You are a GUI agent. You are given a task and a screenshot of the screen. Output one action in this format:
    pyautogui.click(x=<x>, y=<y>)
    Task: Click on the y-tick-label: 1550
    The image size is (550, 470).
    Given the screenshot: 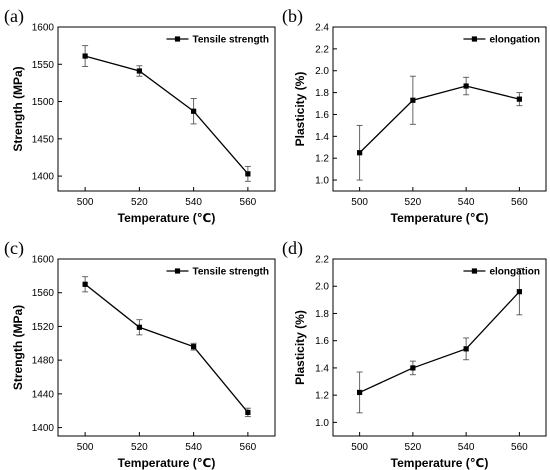 What is the action you would take?
    pyautogui.click(x=43, y=65)
    